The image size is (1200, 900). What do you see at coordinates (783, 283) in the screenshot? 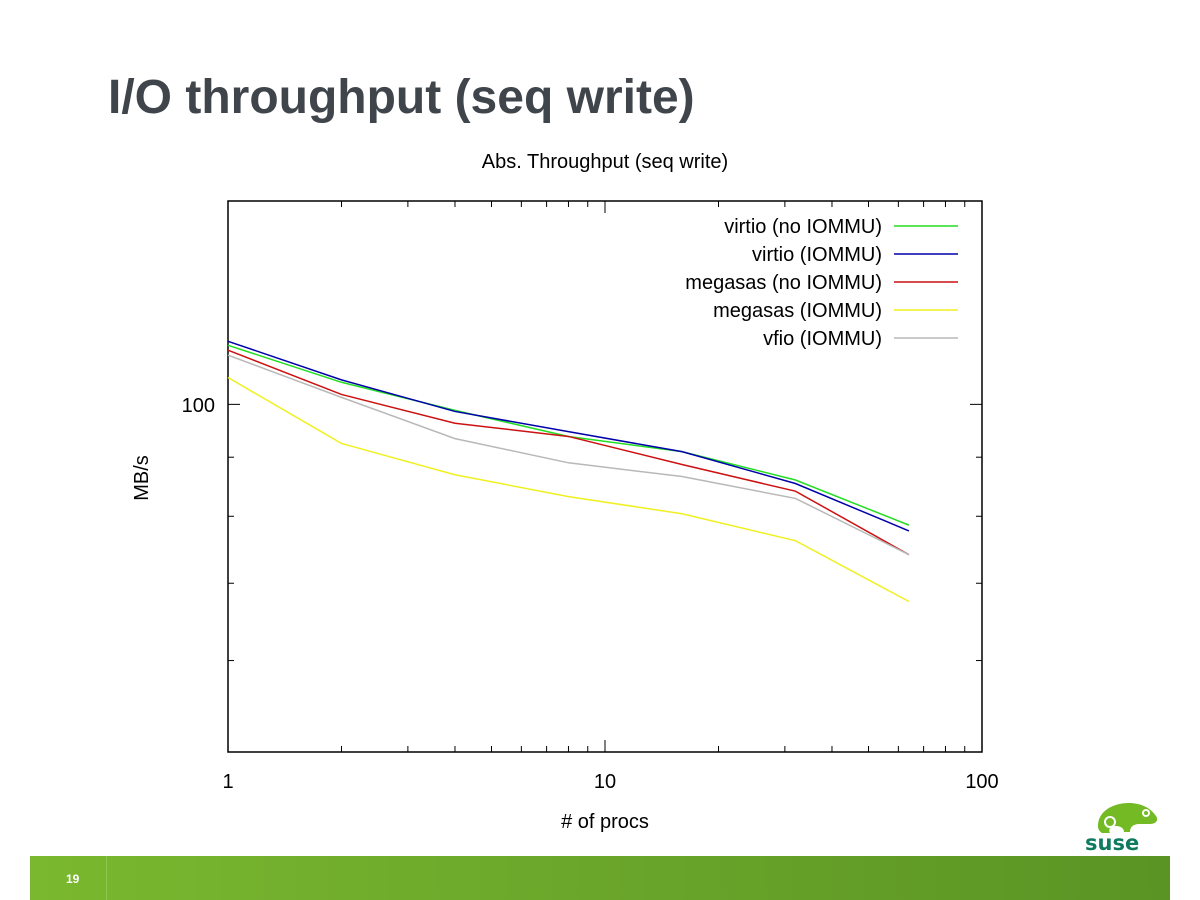
I see `legend-label: megasas (no IOMMU)` at bounding box center [783, 283].